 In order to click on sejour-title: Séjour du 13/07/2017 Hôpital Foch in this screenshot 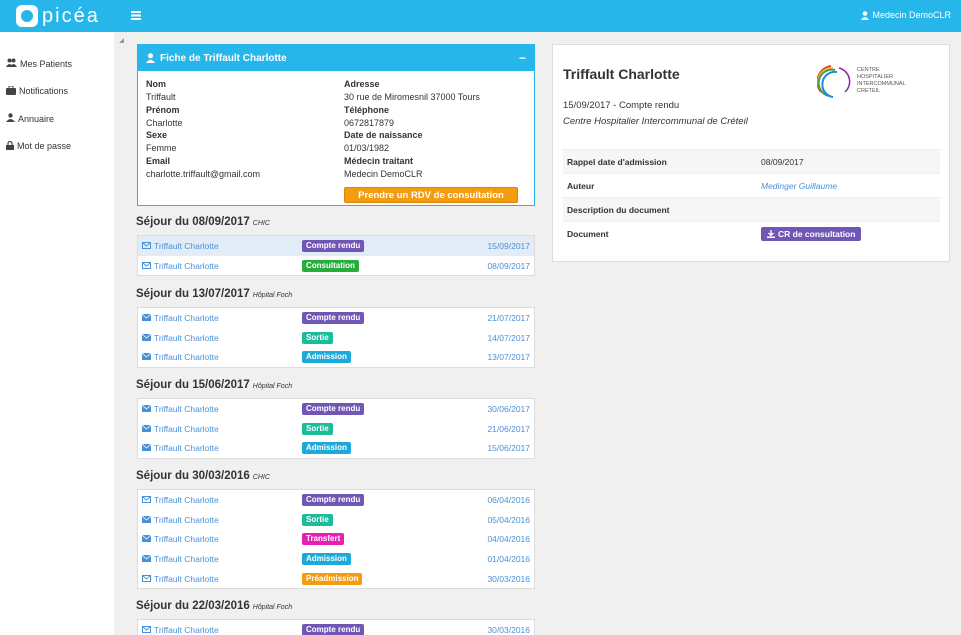, I will do `click(214, 294)`.